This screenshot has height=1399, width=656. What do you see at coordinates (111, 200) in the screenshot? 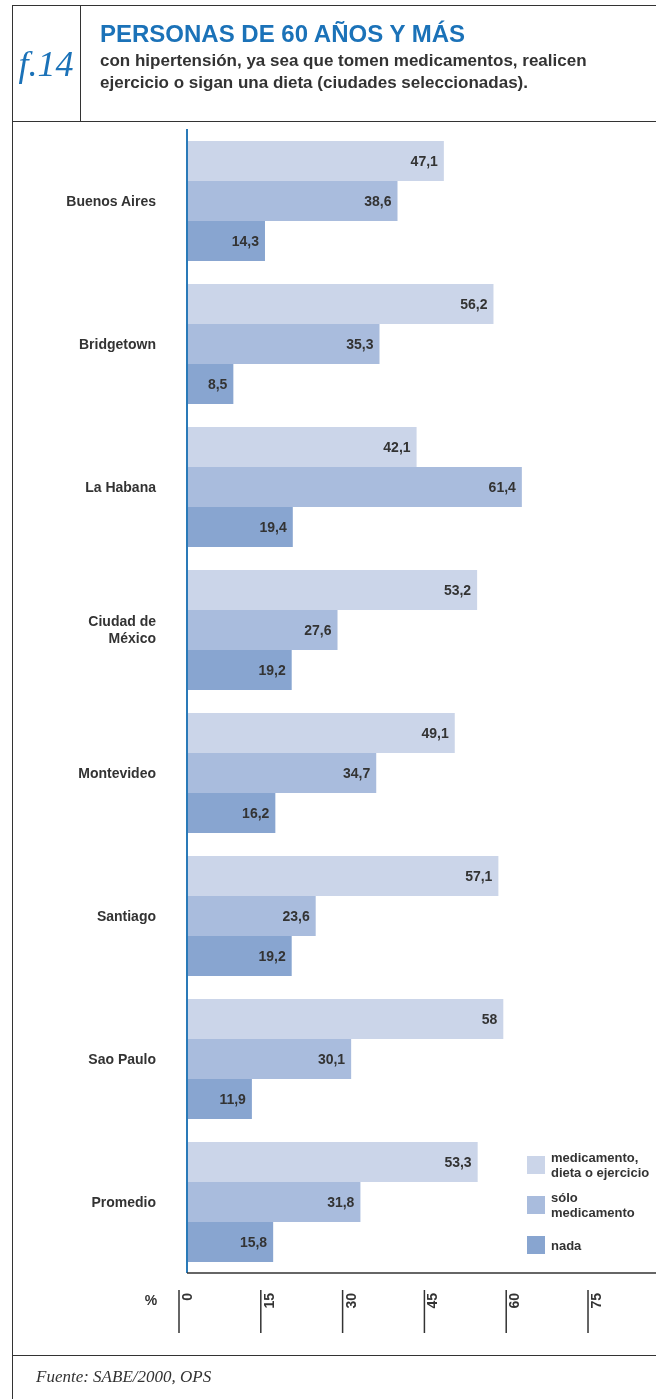
I see `y-tick-label: Buenos Aires` at bounding box center [111, 200].